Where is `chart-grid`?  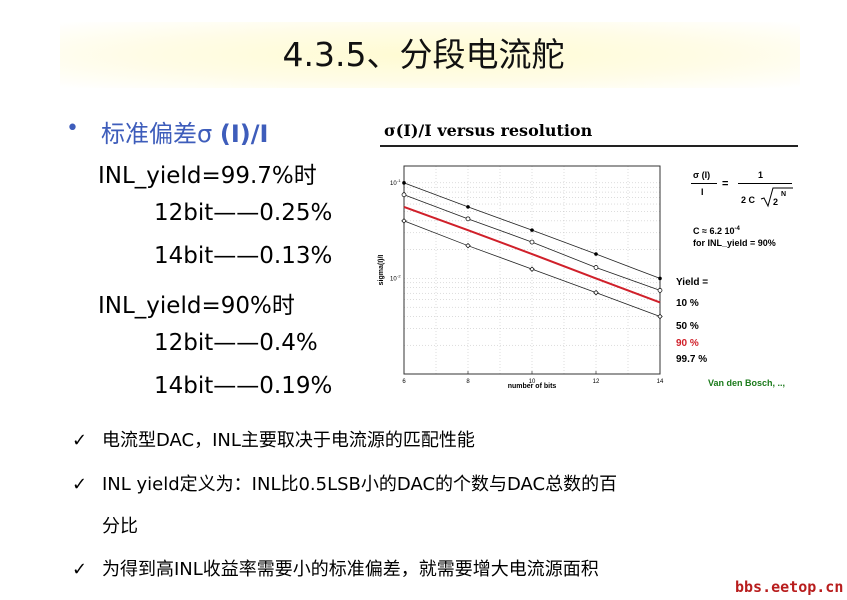 chart-grid is located at coordinates (532, 270).